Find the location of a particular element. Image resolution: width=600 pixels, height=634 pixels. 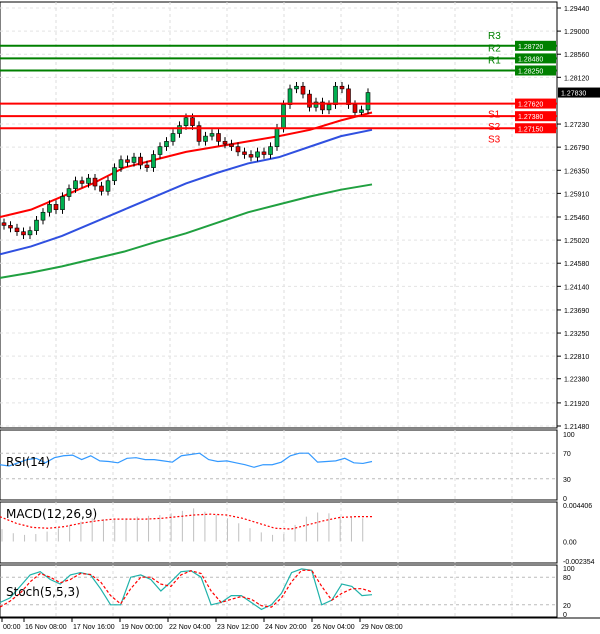

level-name: R2 is located at coordinates (494, 48).